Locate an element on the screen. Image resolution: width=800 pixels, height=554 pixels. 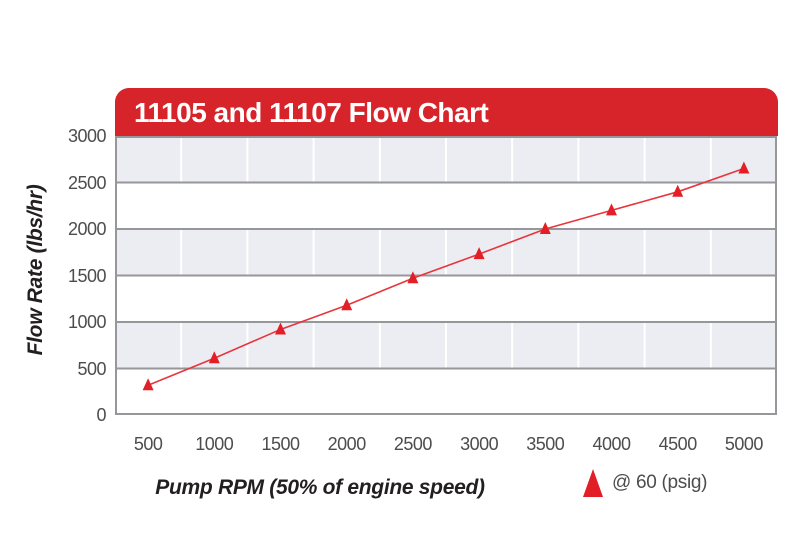
y-tick-label: 2000 is located at coordinates (87, 229).